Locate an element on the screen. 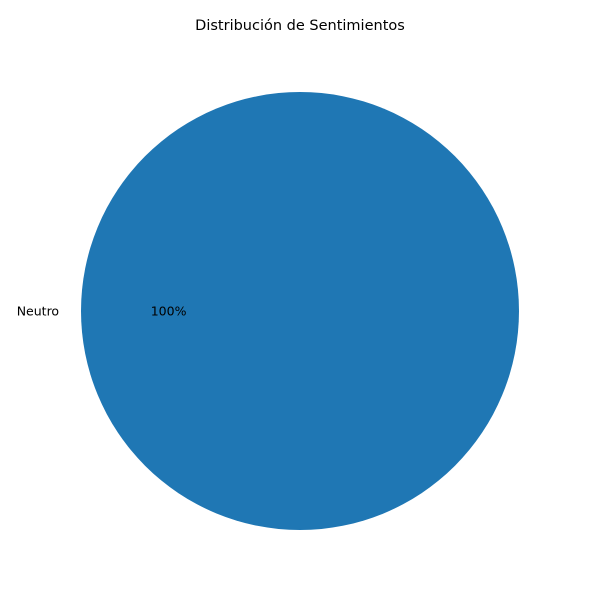 The image size is (600, 600). chart-title: Distribución de Sentimientos is located at coordinates (300, 26).